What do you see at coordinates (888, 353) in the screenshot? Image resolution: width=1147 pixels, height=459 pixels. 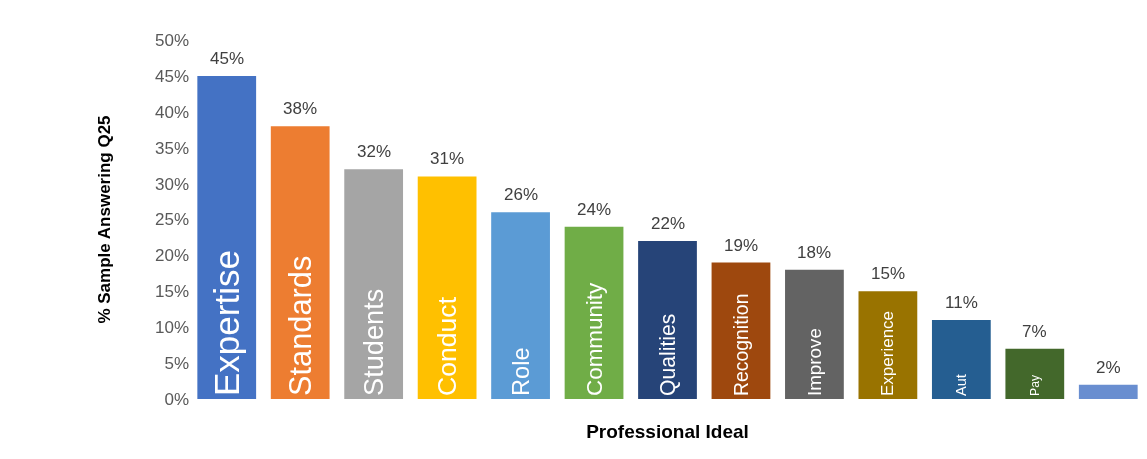 I see `x-tick-label: Experience` at bounding box center [888, 353].